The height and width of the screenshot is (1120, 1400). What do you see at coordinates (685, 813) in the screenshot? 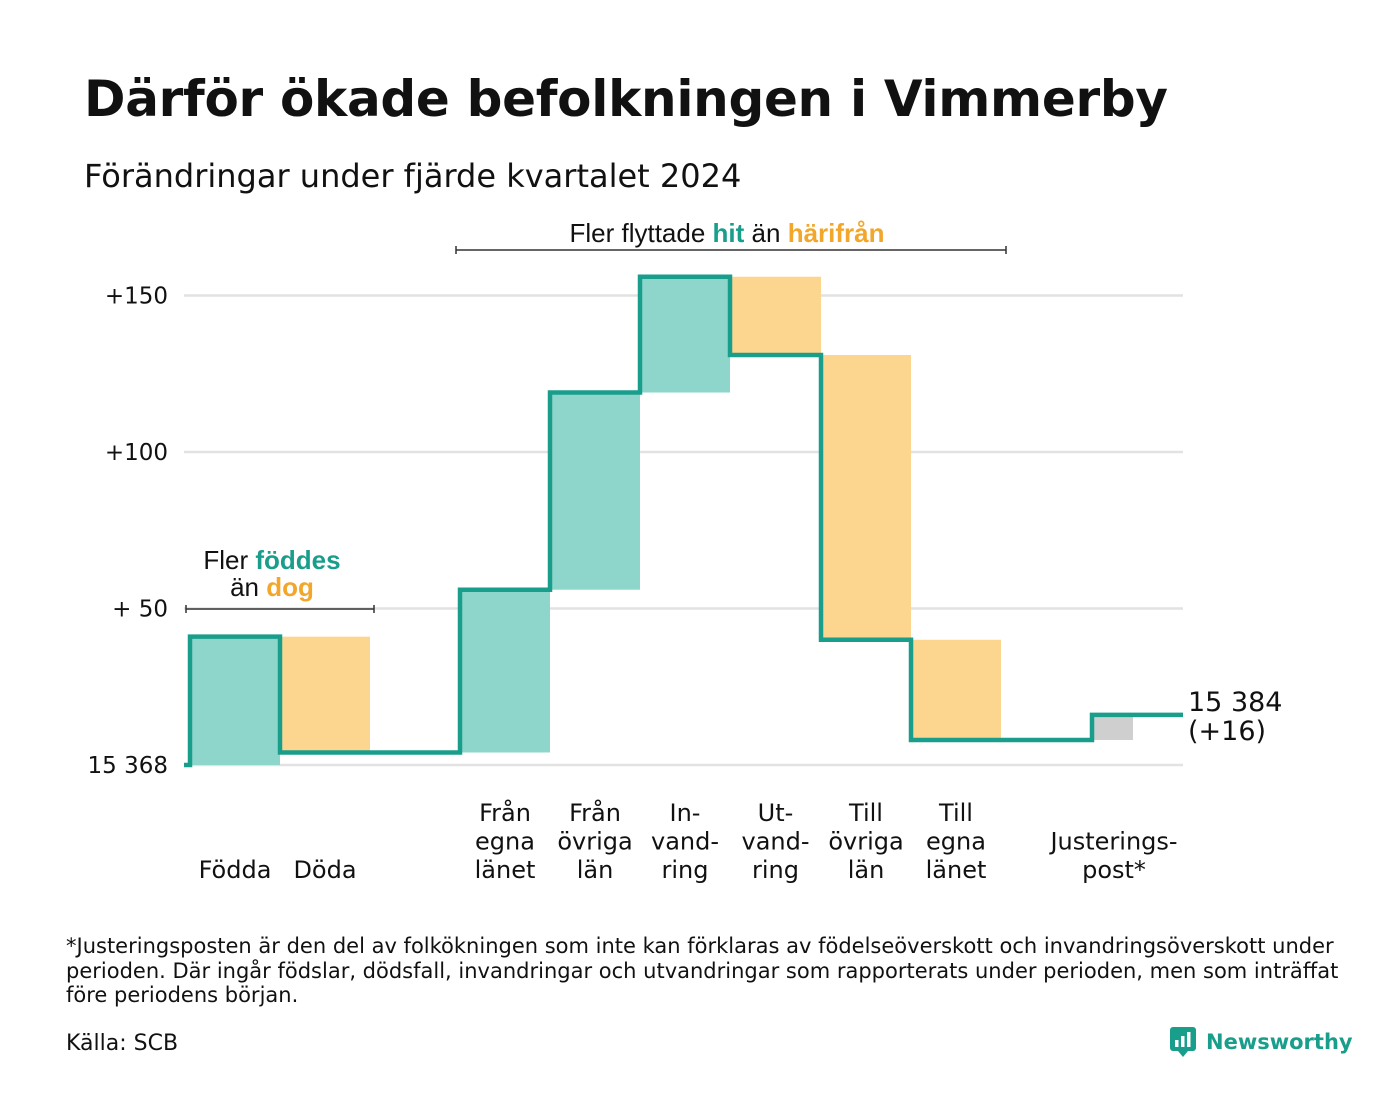
I see `x-category-label: In-` at bounding box center [685, 813].